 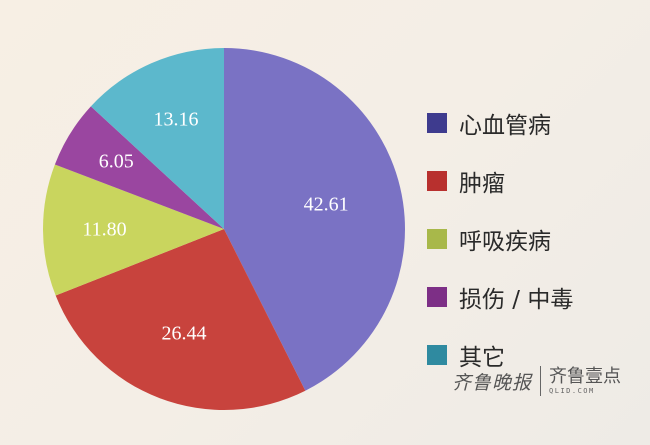 I want to click on legend-item-other: 其它, so click(x=500, y=355).